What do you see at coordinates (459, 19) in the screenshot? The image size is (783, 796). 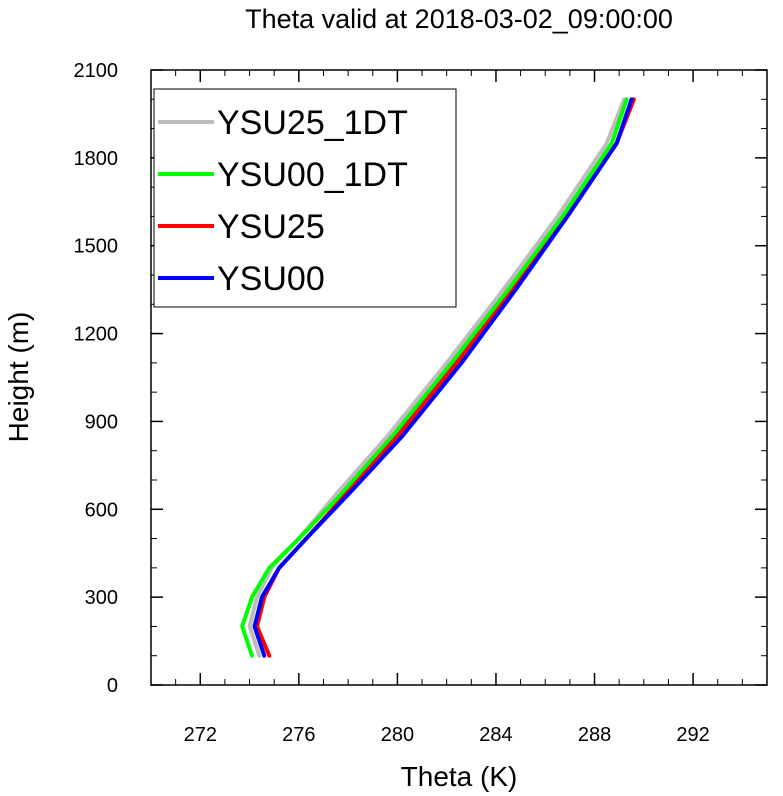 I see `chart-title: Theta valid at 2018-03-02_09:00:00` at bounding box center [459, 19].